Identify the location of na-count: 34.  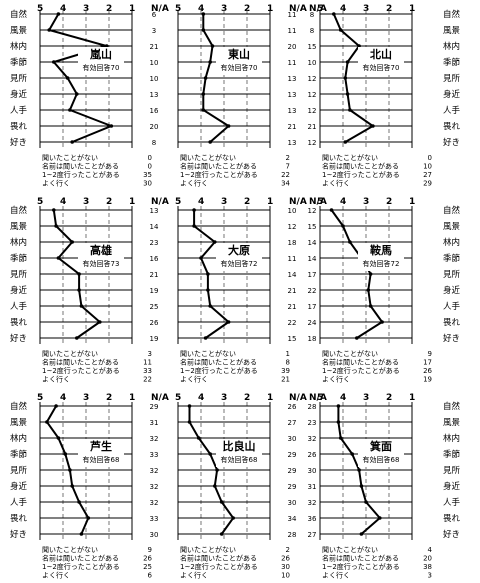
(292, 519).